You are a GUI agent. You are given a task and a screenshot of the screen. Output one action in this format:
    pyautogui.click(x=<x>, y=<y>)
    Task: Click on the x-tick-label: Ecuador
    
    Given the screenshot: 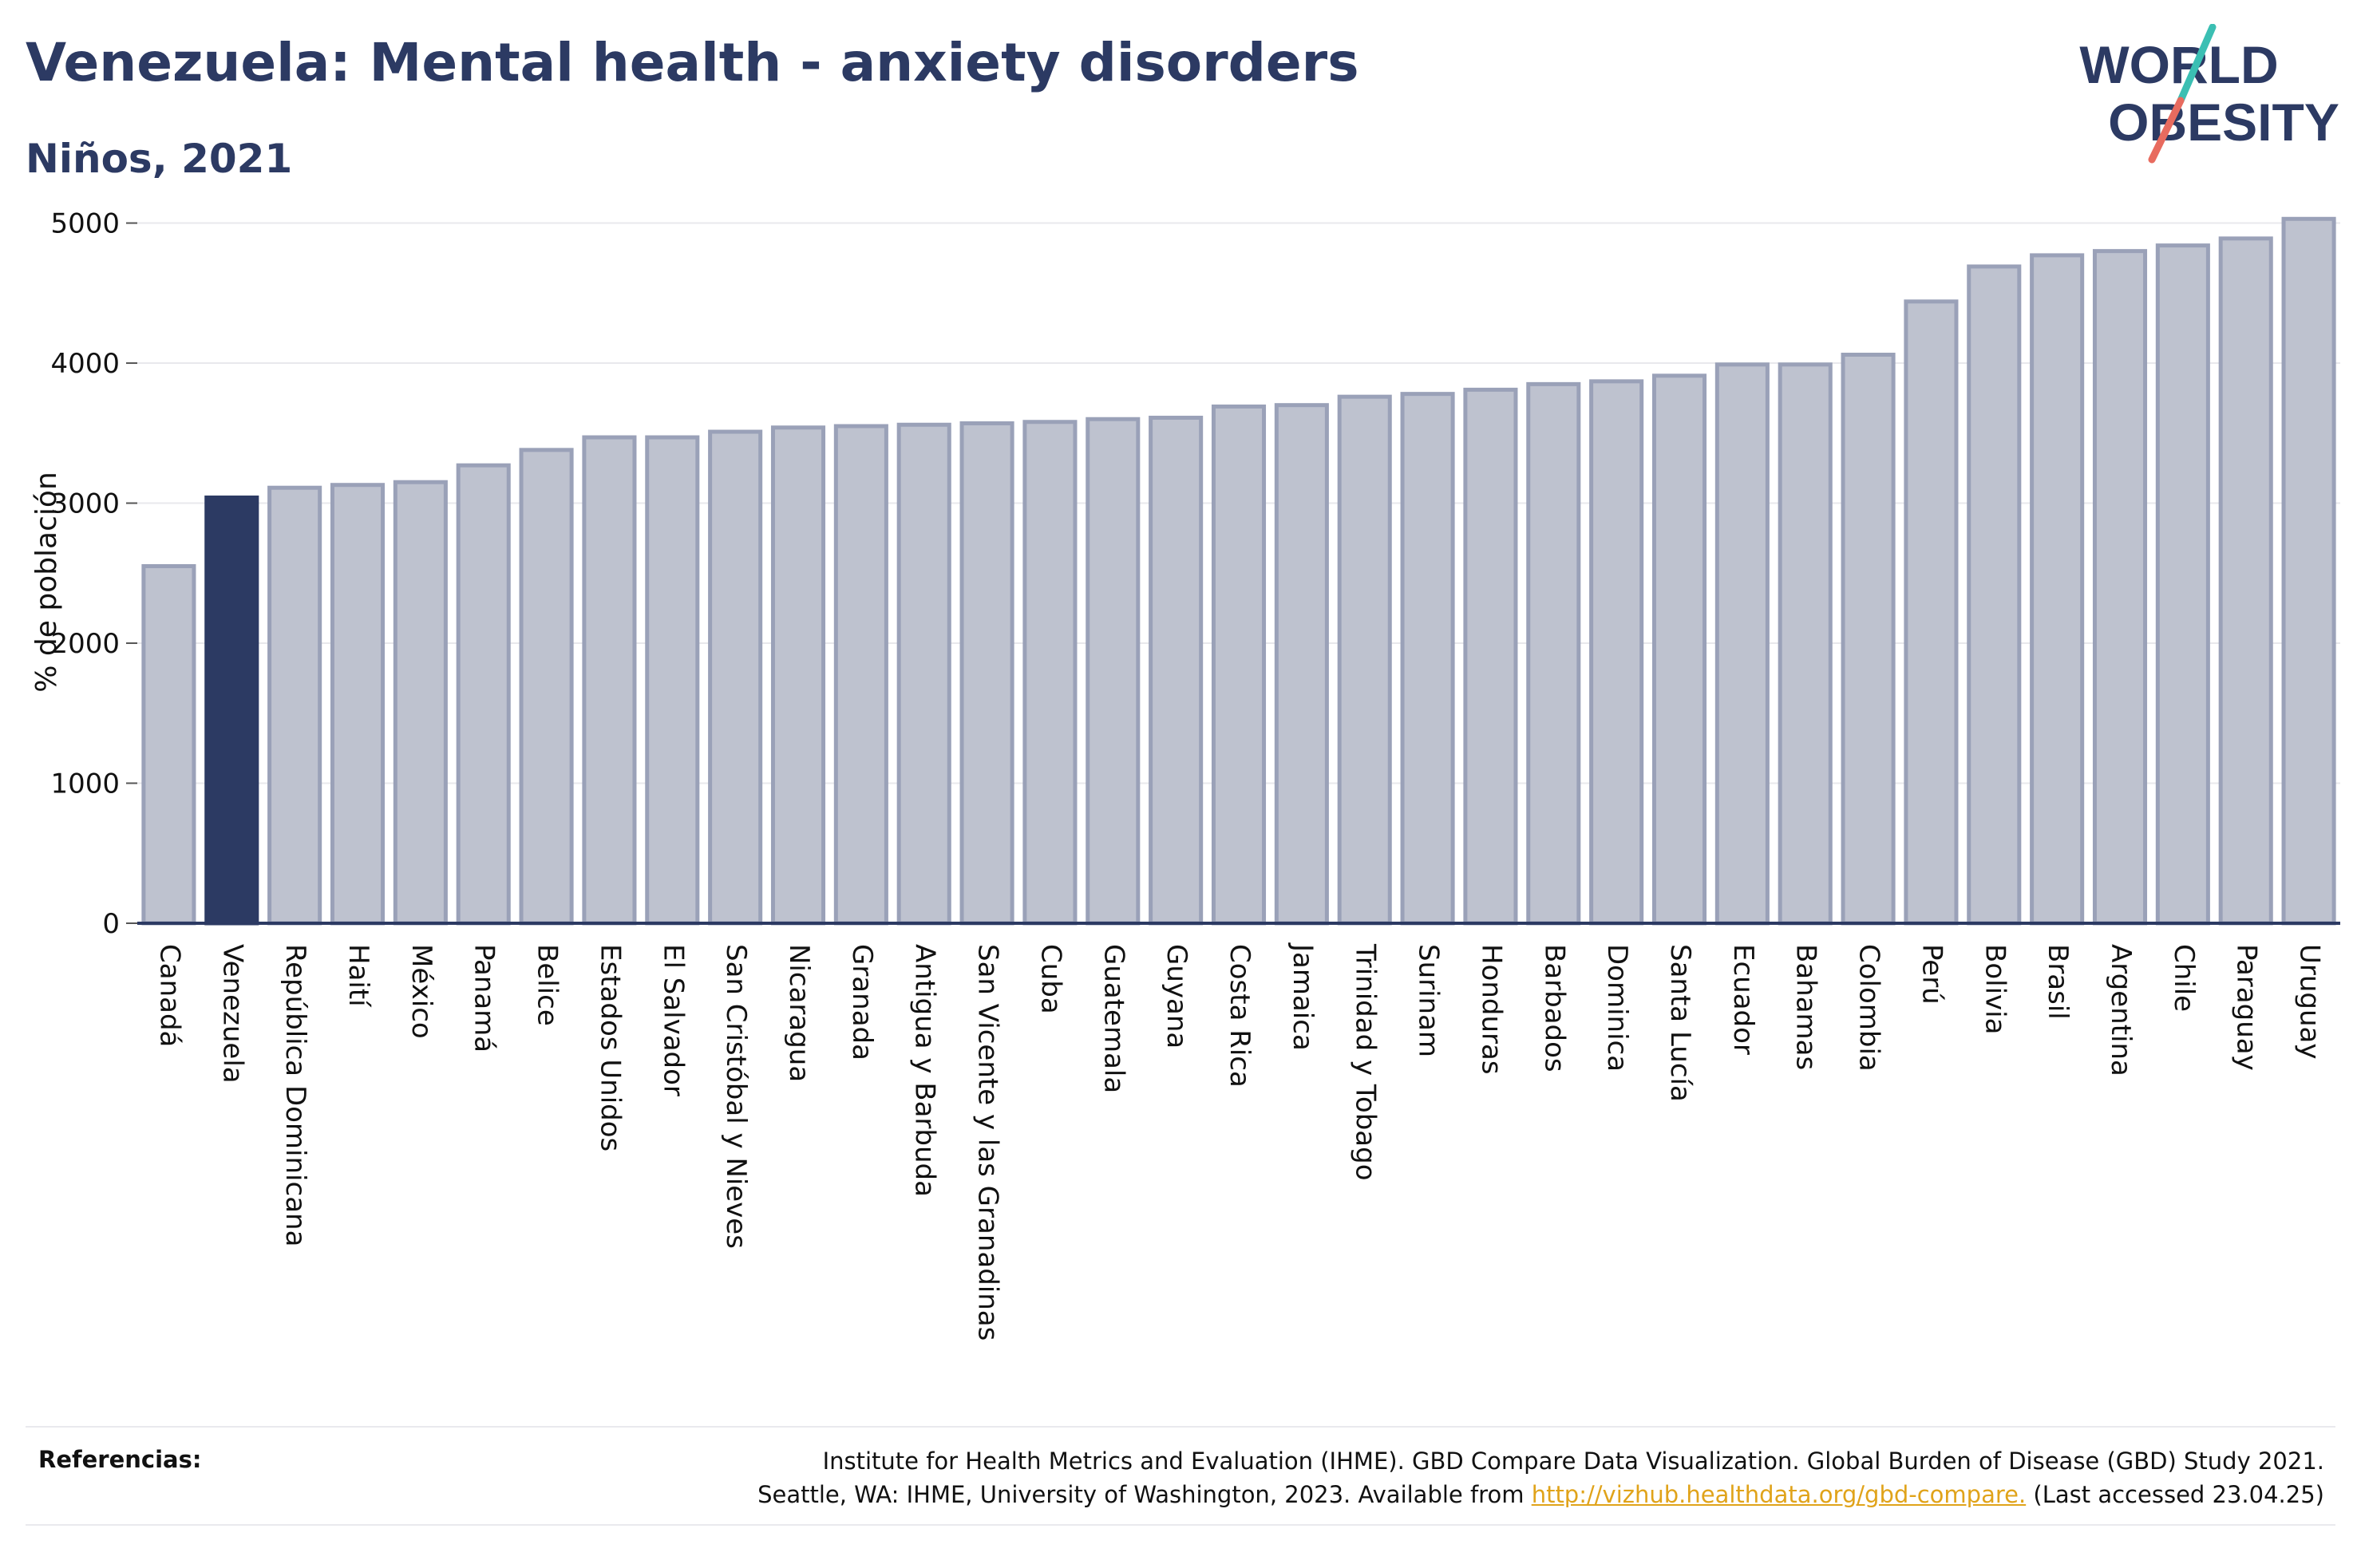 What is the action you would take?
    pyautogui.click(x=1743, y=999)
    